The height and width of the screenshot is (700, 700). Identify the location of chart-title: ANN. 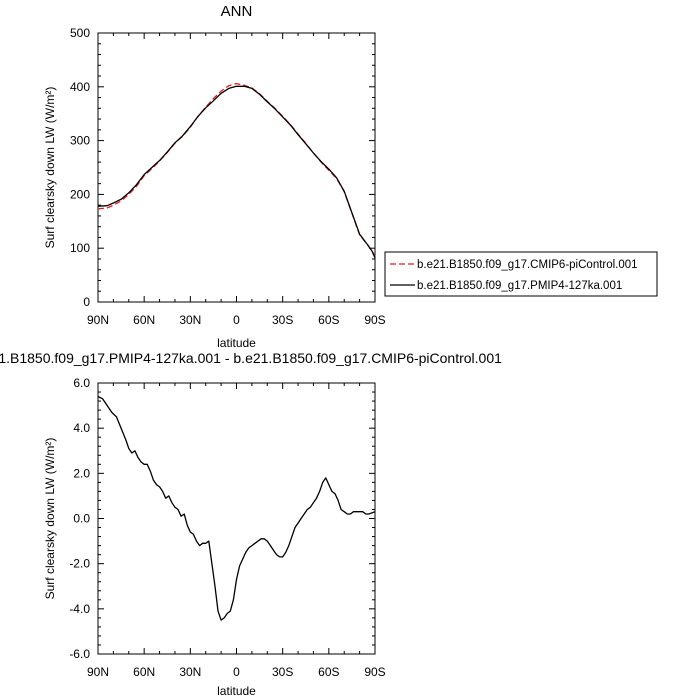
(237, 11).